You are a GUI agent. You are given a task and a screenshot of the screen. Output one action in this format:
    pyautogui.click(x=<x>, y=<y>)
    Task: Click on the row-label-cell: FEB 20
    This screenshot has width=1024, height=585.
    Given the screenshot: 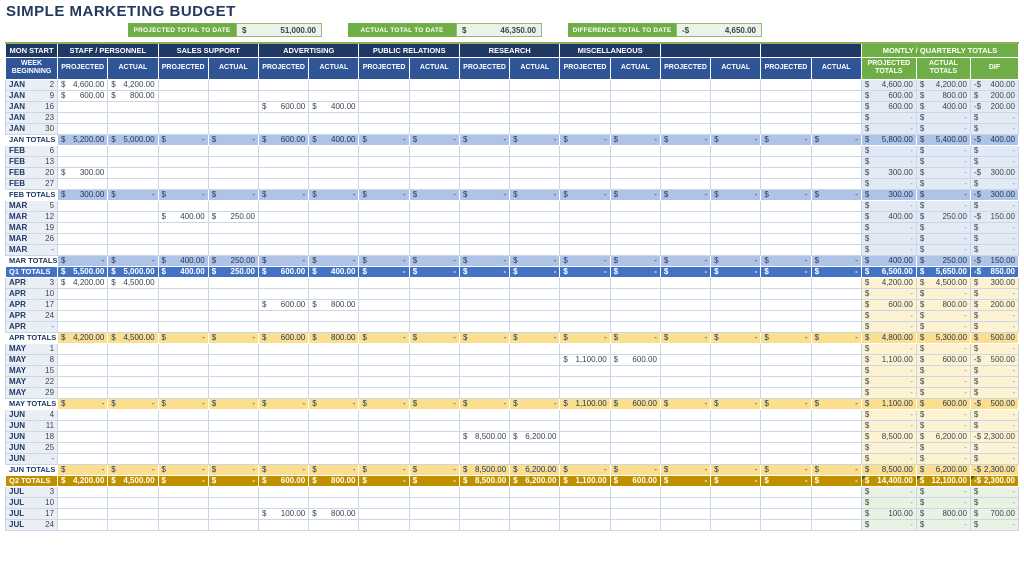 What is the action you would take?
    pyautogui.click(x=31, y=172)
    